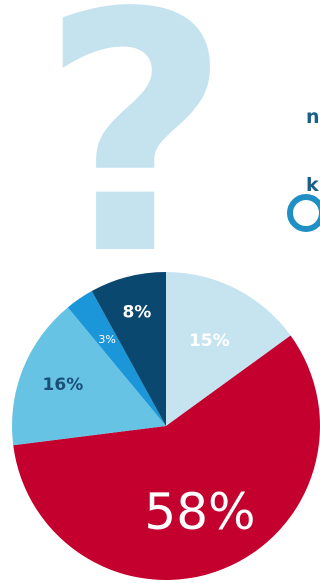 Image resolution: width=320 pixels, height=583 pixels. Describe the element at coordinates (199, 512) in the screenshot. I see `pie-label-2: 58%` at that location.